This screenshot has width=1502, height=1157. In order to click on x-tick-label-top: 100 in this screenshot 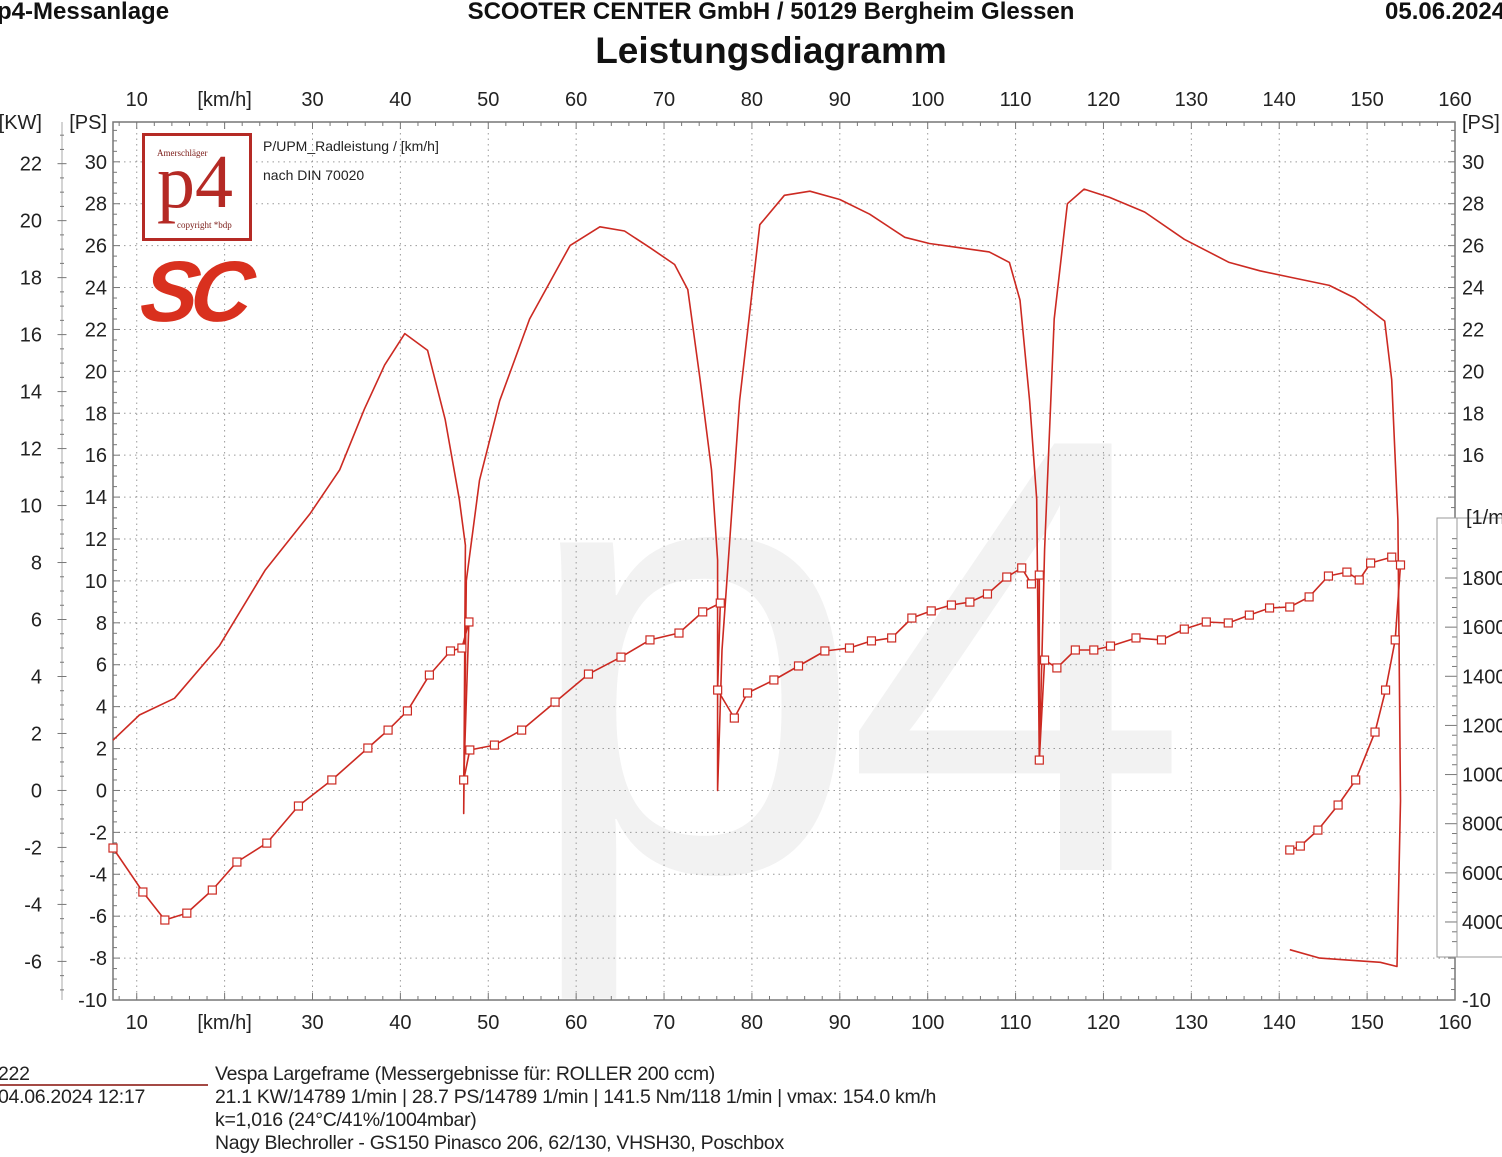, I will do `click(927, 100)`.